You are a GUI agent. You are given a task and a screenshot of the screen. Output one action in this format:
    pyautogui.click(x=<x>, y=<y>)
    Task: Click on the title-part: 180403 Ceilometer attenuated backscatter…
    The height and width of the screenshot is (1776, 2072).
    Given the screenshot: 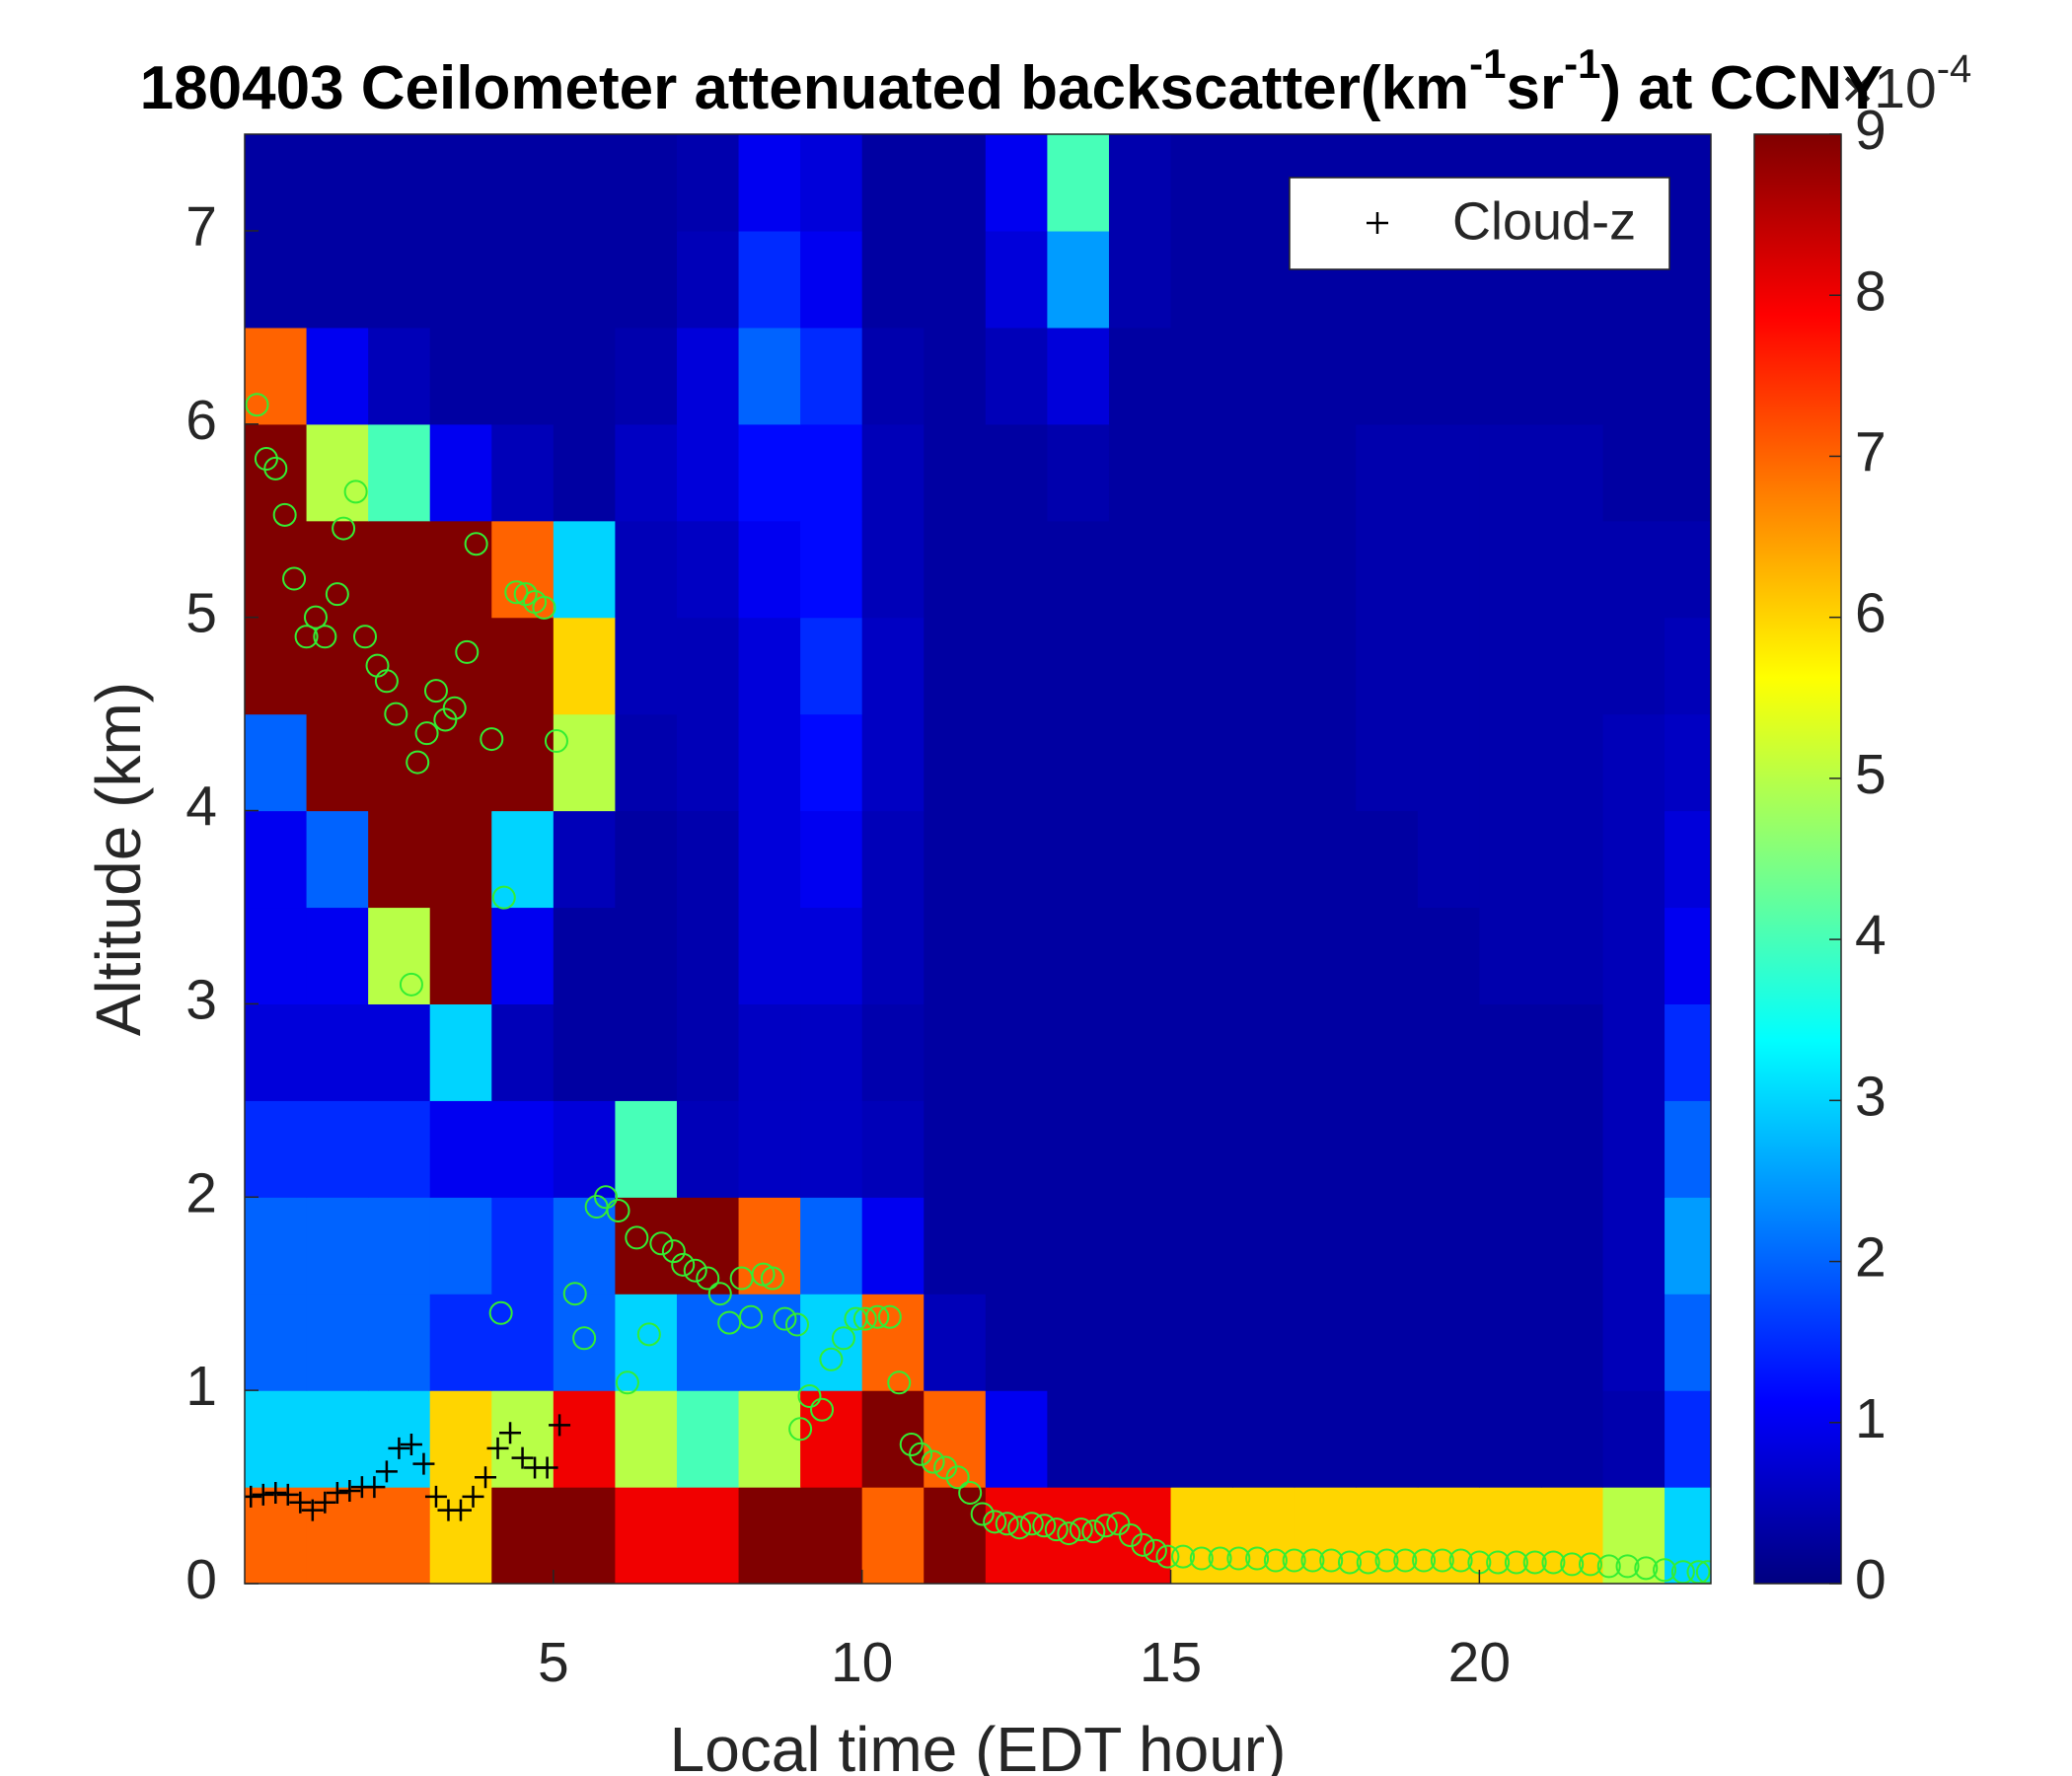 What is the action you would take?
    pyautogui.click(x=805, y=88)
    